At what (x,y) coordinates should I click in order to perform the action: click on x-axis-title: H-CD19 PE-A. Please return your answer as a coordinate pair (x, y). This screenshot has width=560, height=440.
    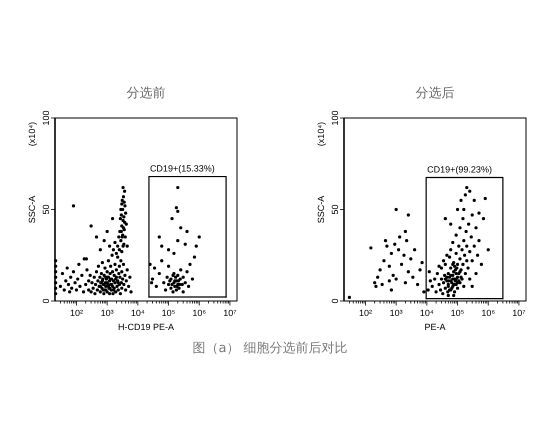
    Looking at the image, I should click on (146, 327).